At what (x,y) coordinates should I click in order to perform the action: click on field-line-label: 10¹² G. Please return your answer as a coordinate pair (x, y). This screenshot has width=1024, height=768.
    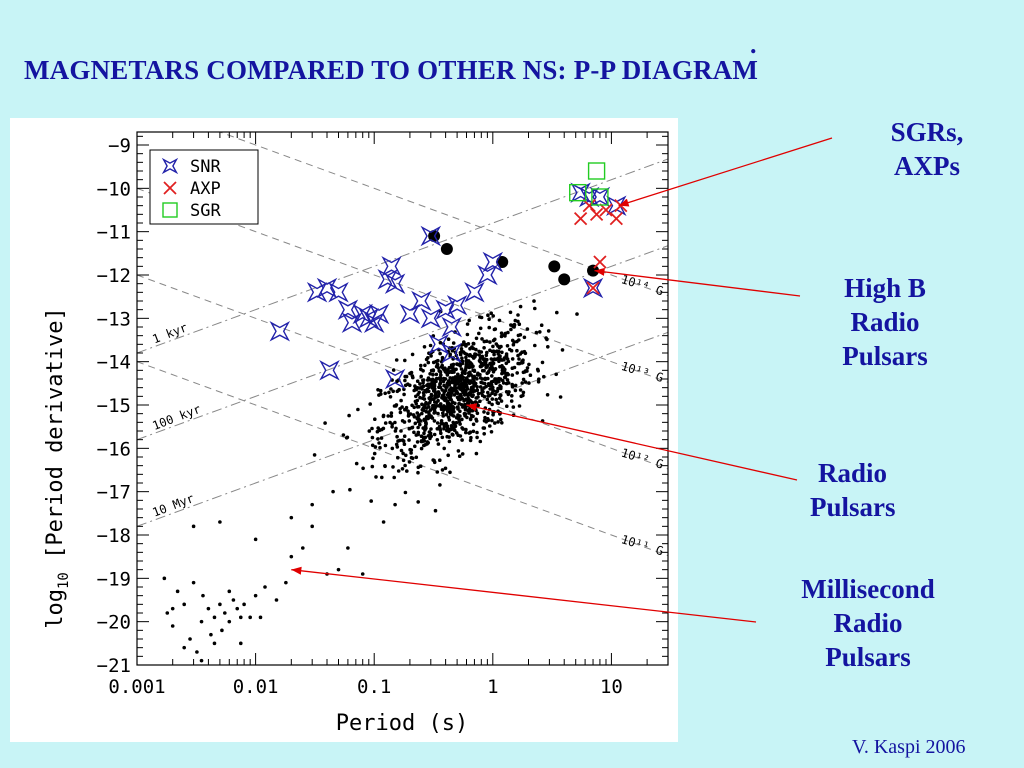
    Looking at the image, I should click on (642, 459).